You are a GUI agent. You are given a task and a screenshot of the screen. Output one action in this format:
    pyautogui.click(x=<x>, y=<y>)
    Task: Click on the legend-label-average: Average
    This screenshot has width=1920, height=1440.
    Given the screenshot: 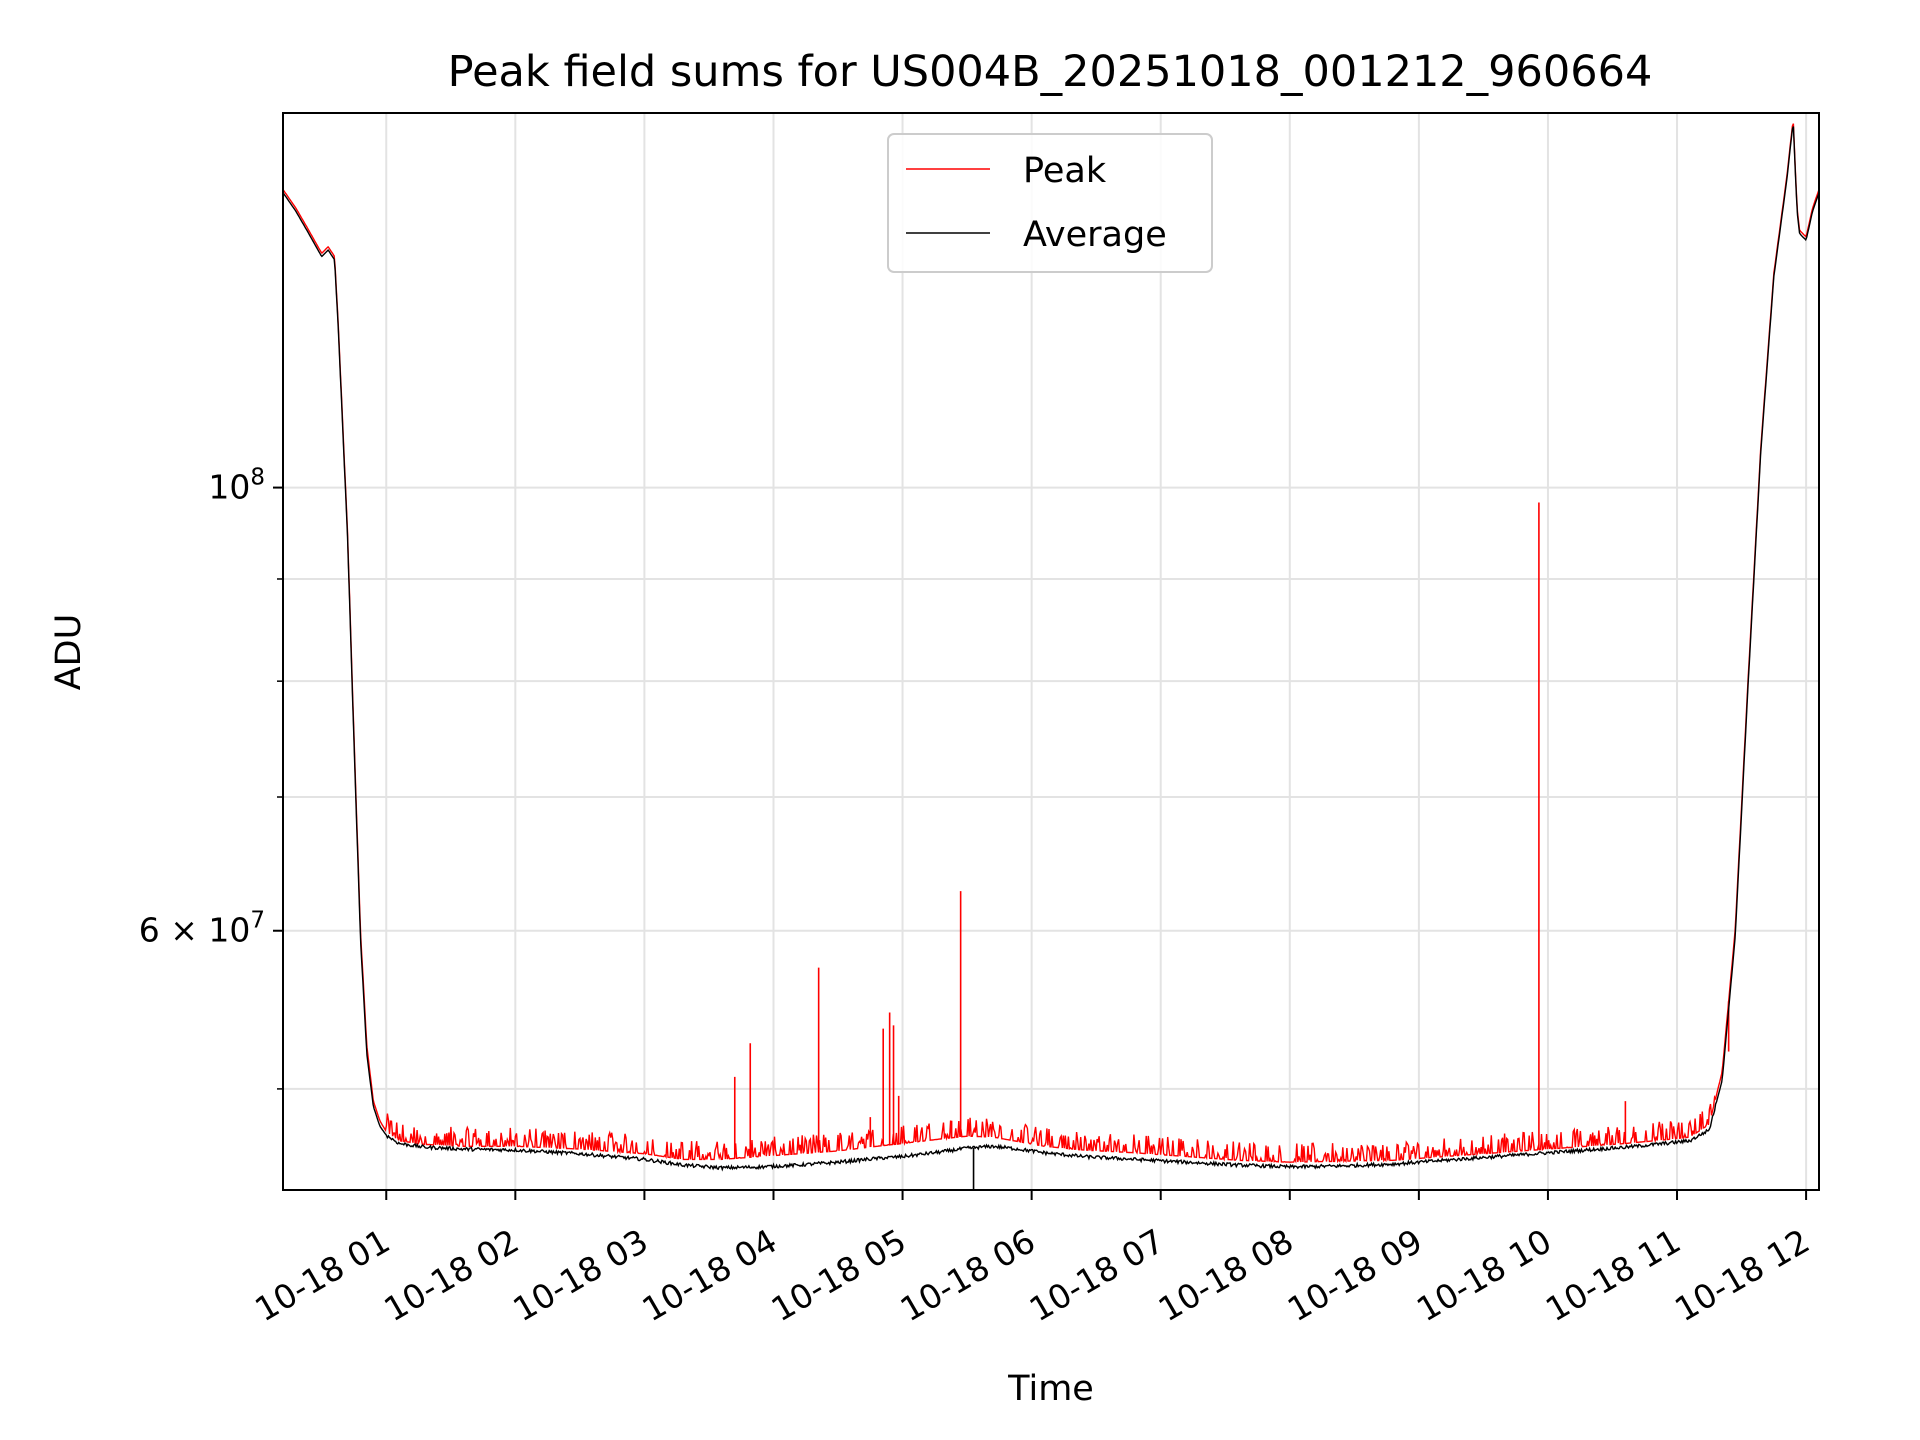 What is the action you would take?
    pyautogui.click(x=1095, y=235)
    